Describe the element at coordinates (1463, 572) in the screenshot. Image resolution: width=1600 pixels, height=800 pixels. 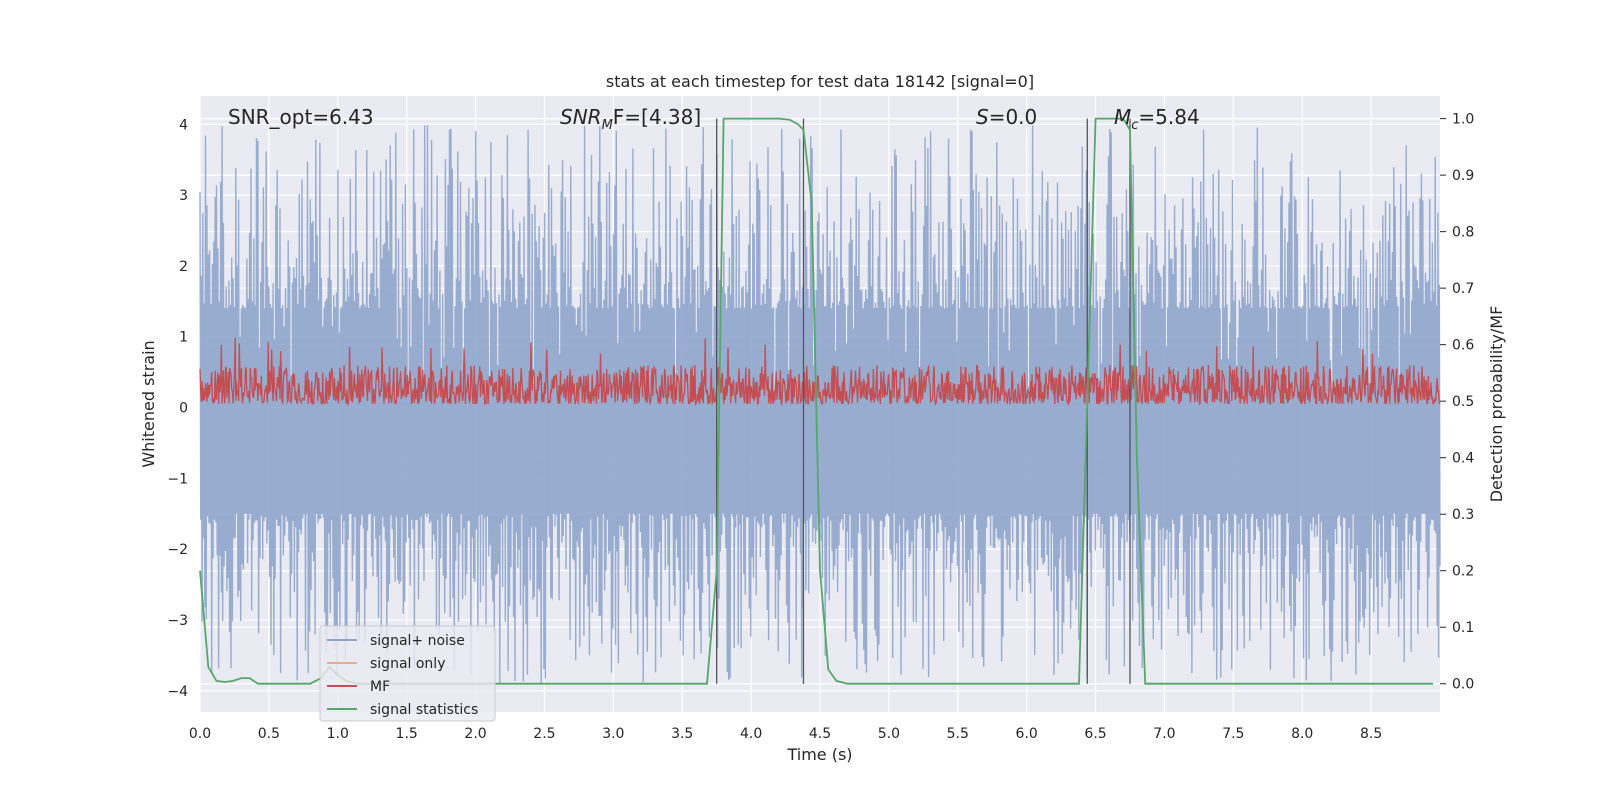
I see `right-y-tick-label: 0.2` at that location.